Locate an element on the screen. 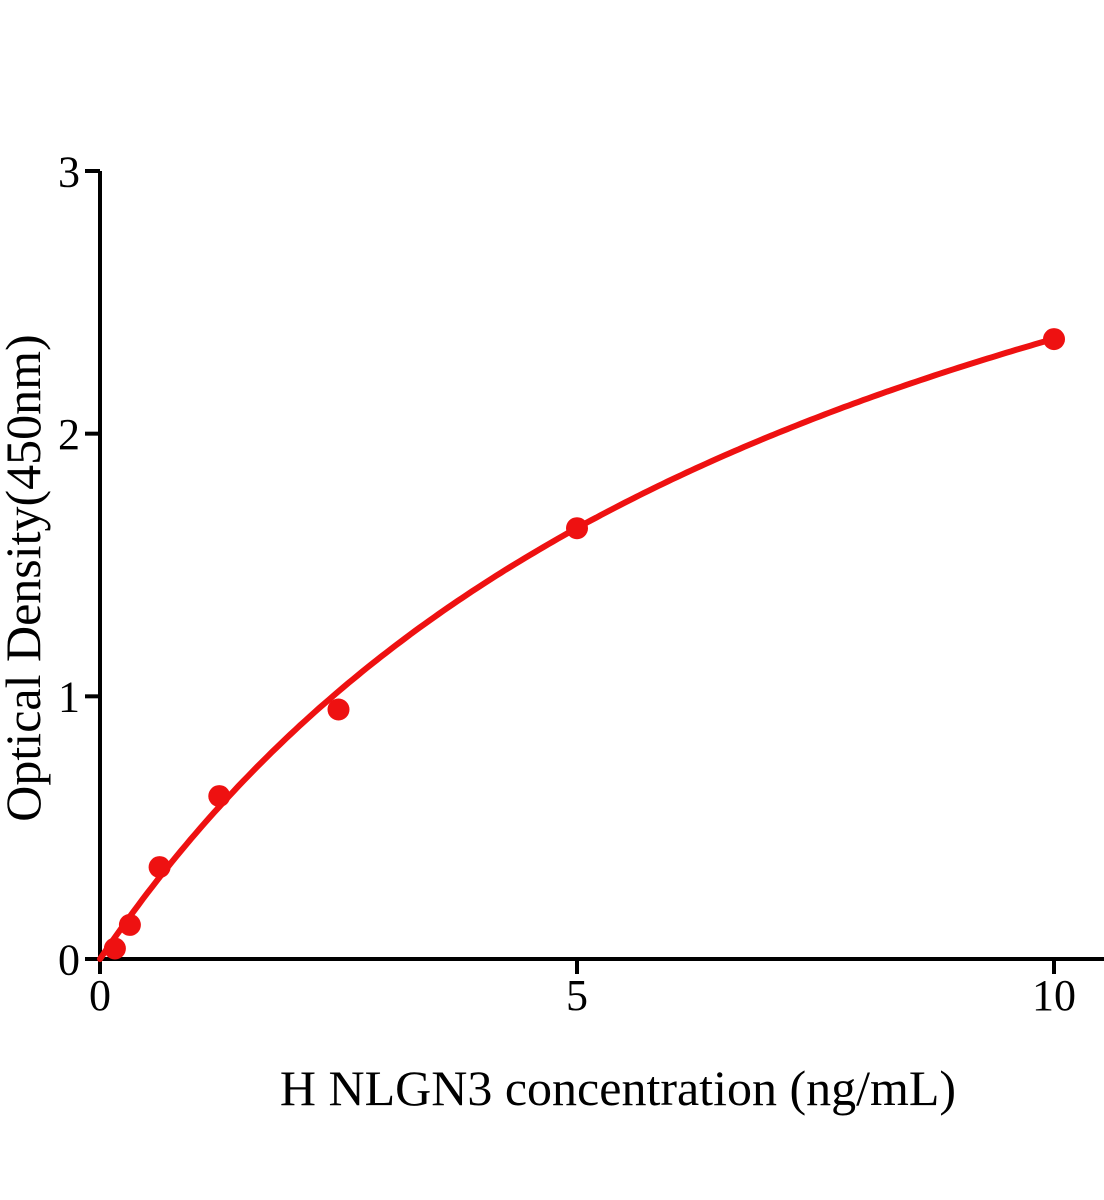 The width and height of the screenshot is (1104, 1200). x-axis-title: H NLGN3 concentration (ng/mL) is located at coordinates (618, 1088).